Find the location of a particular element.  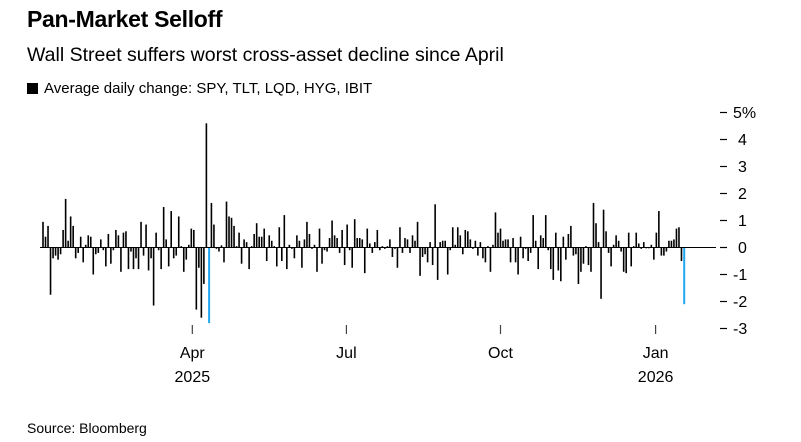

x-tick-label: Jul is located at coordinates (346, 353).